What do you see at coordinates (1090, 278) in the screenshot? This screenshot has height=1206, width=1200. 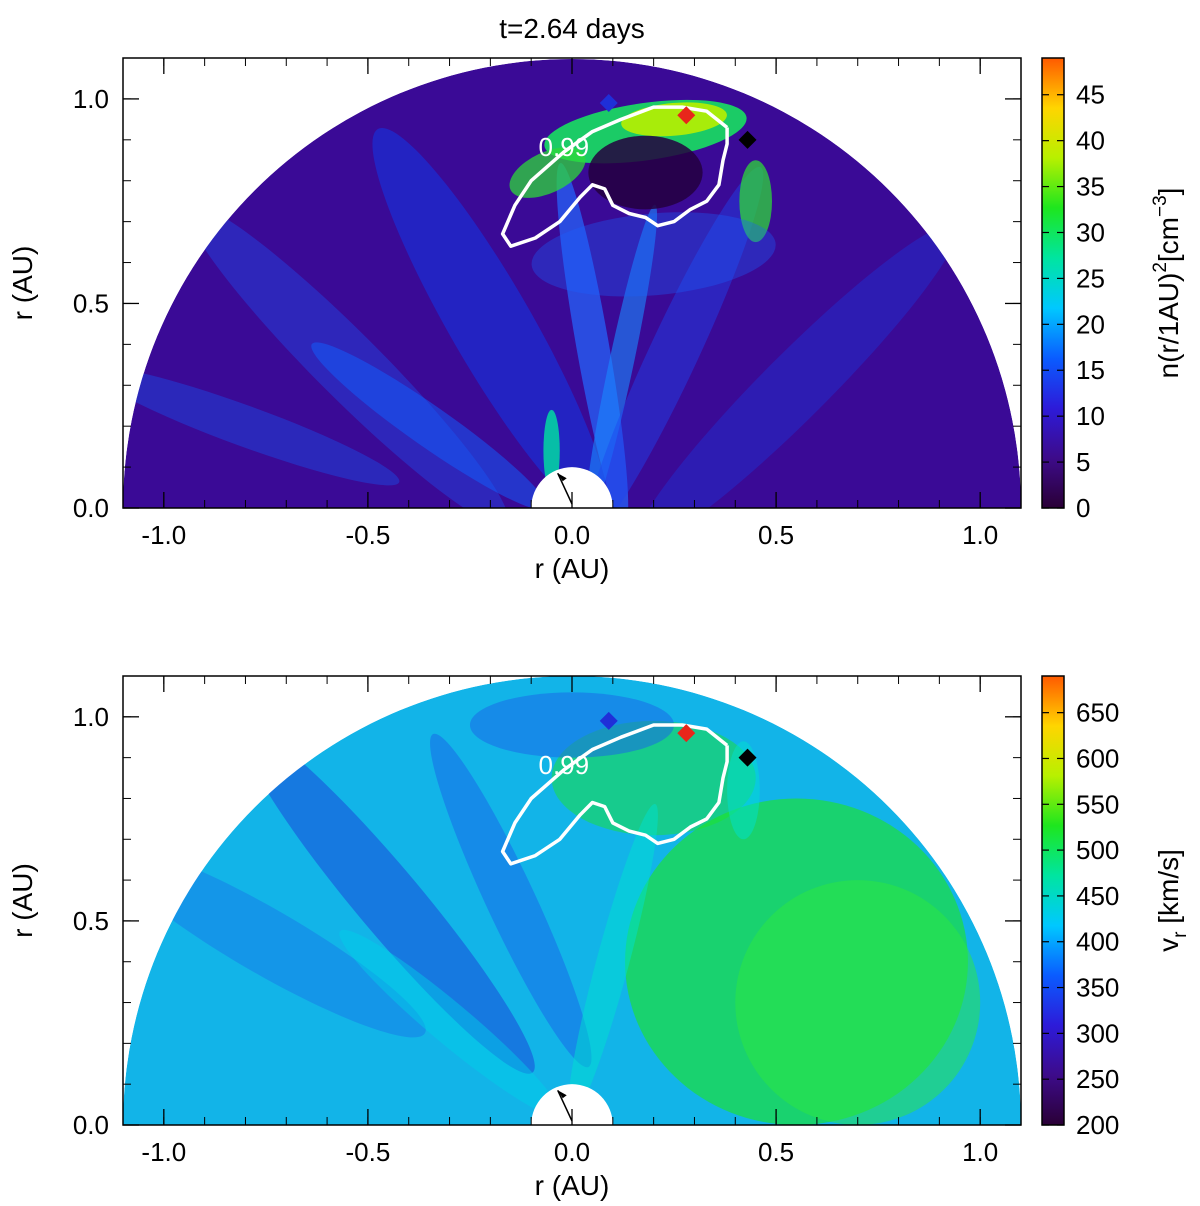 I see `colorbar-tick-label: 25` at bounding box center [1090, 278].